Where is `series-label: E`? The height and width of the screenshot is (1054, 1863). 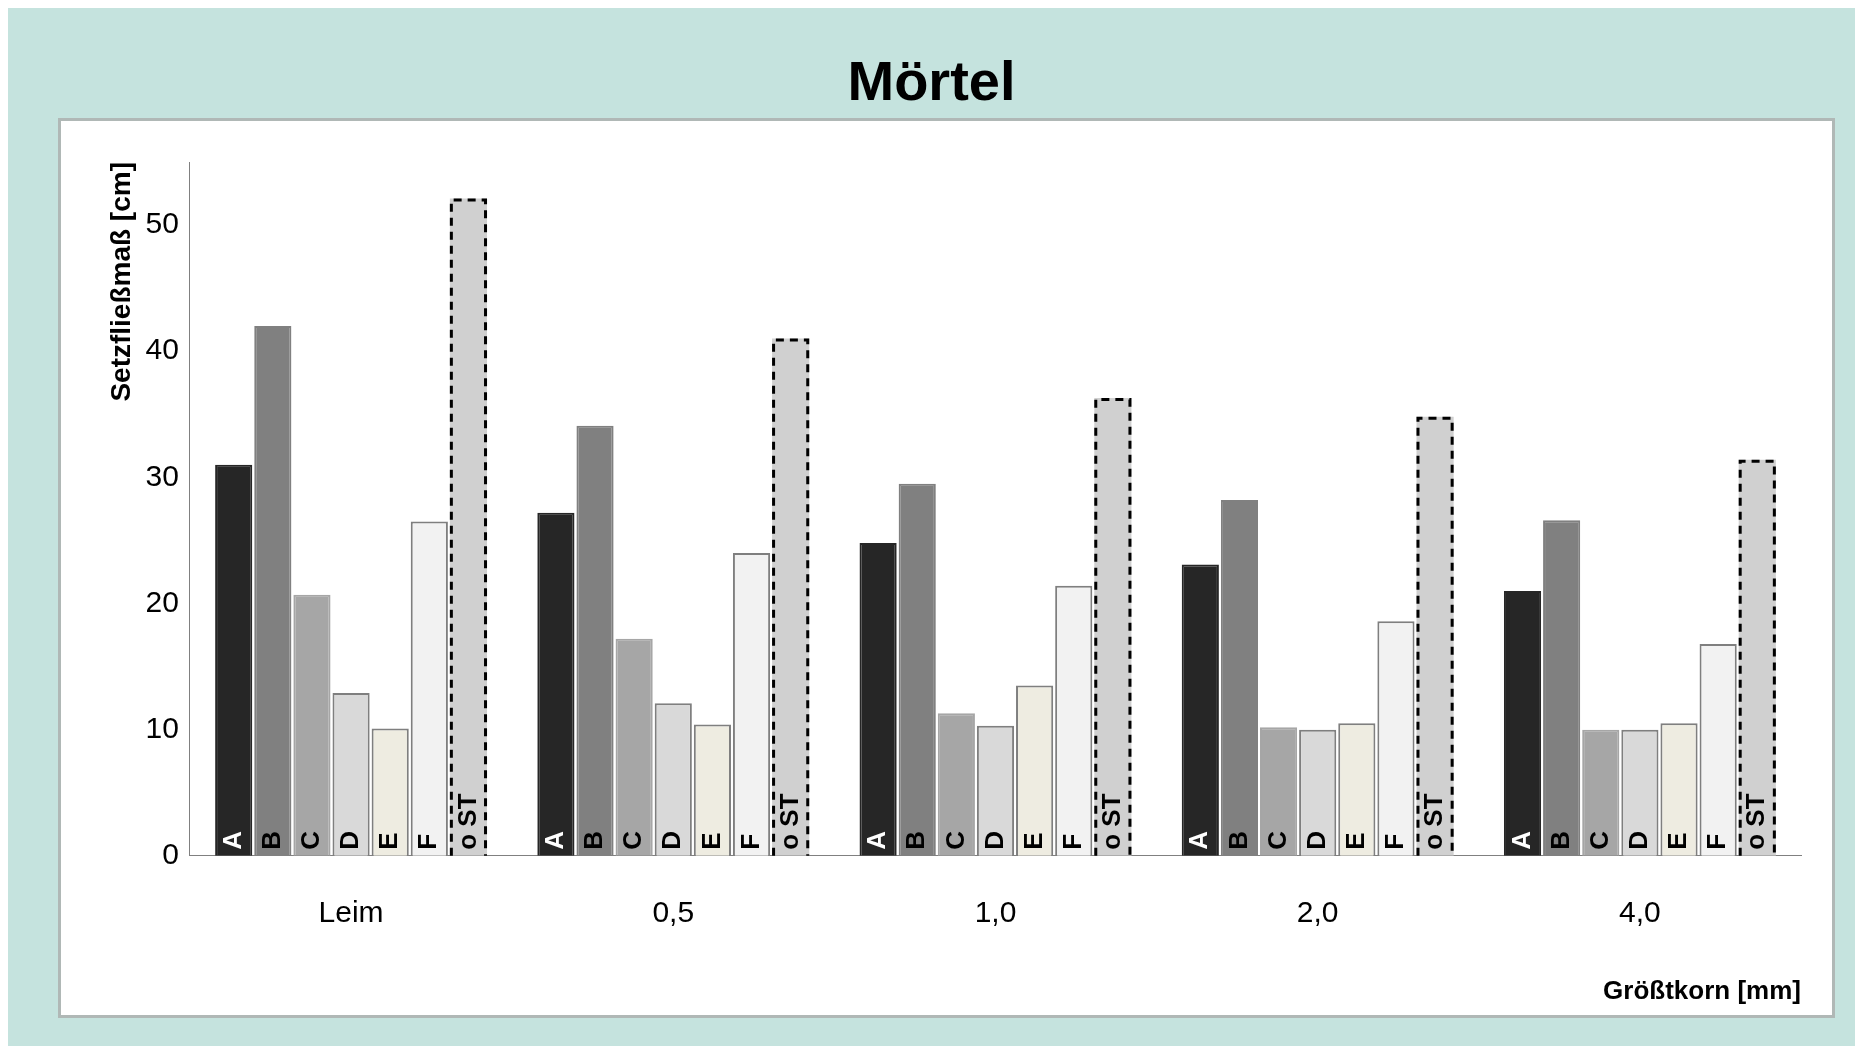
series-label: E is located at coordinates (388, 841).